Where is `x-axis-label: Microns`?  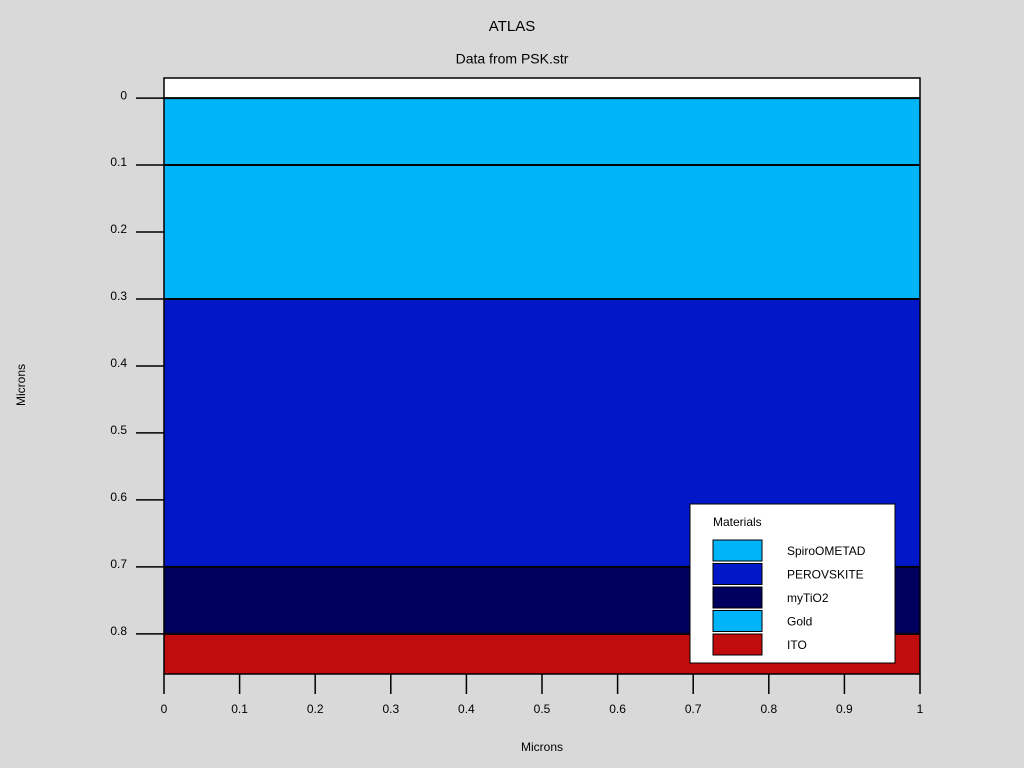
x-axis-label: Microns is located at coordinates (542, 747).